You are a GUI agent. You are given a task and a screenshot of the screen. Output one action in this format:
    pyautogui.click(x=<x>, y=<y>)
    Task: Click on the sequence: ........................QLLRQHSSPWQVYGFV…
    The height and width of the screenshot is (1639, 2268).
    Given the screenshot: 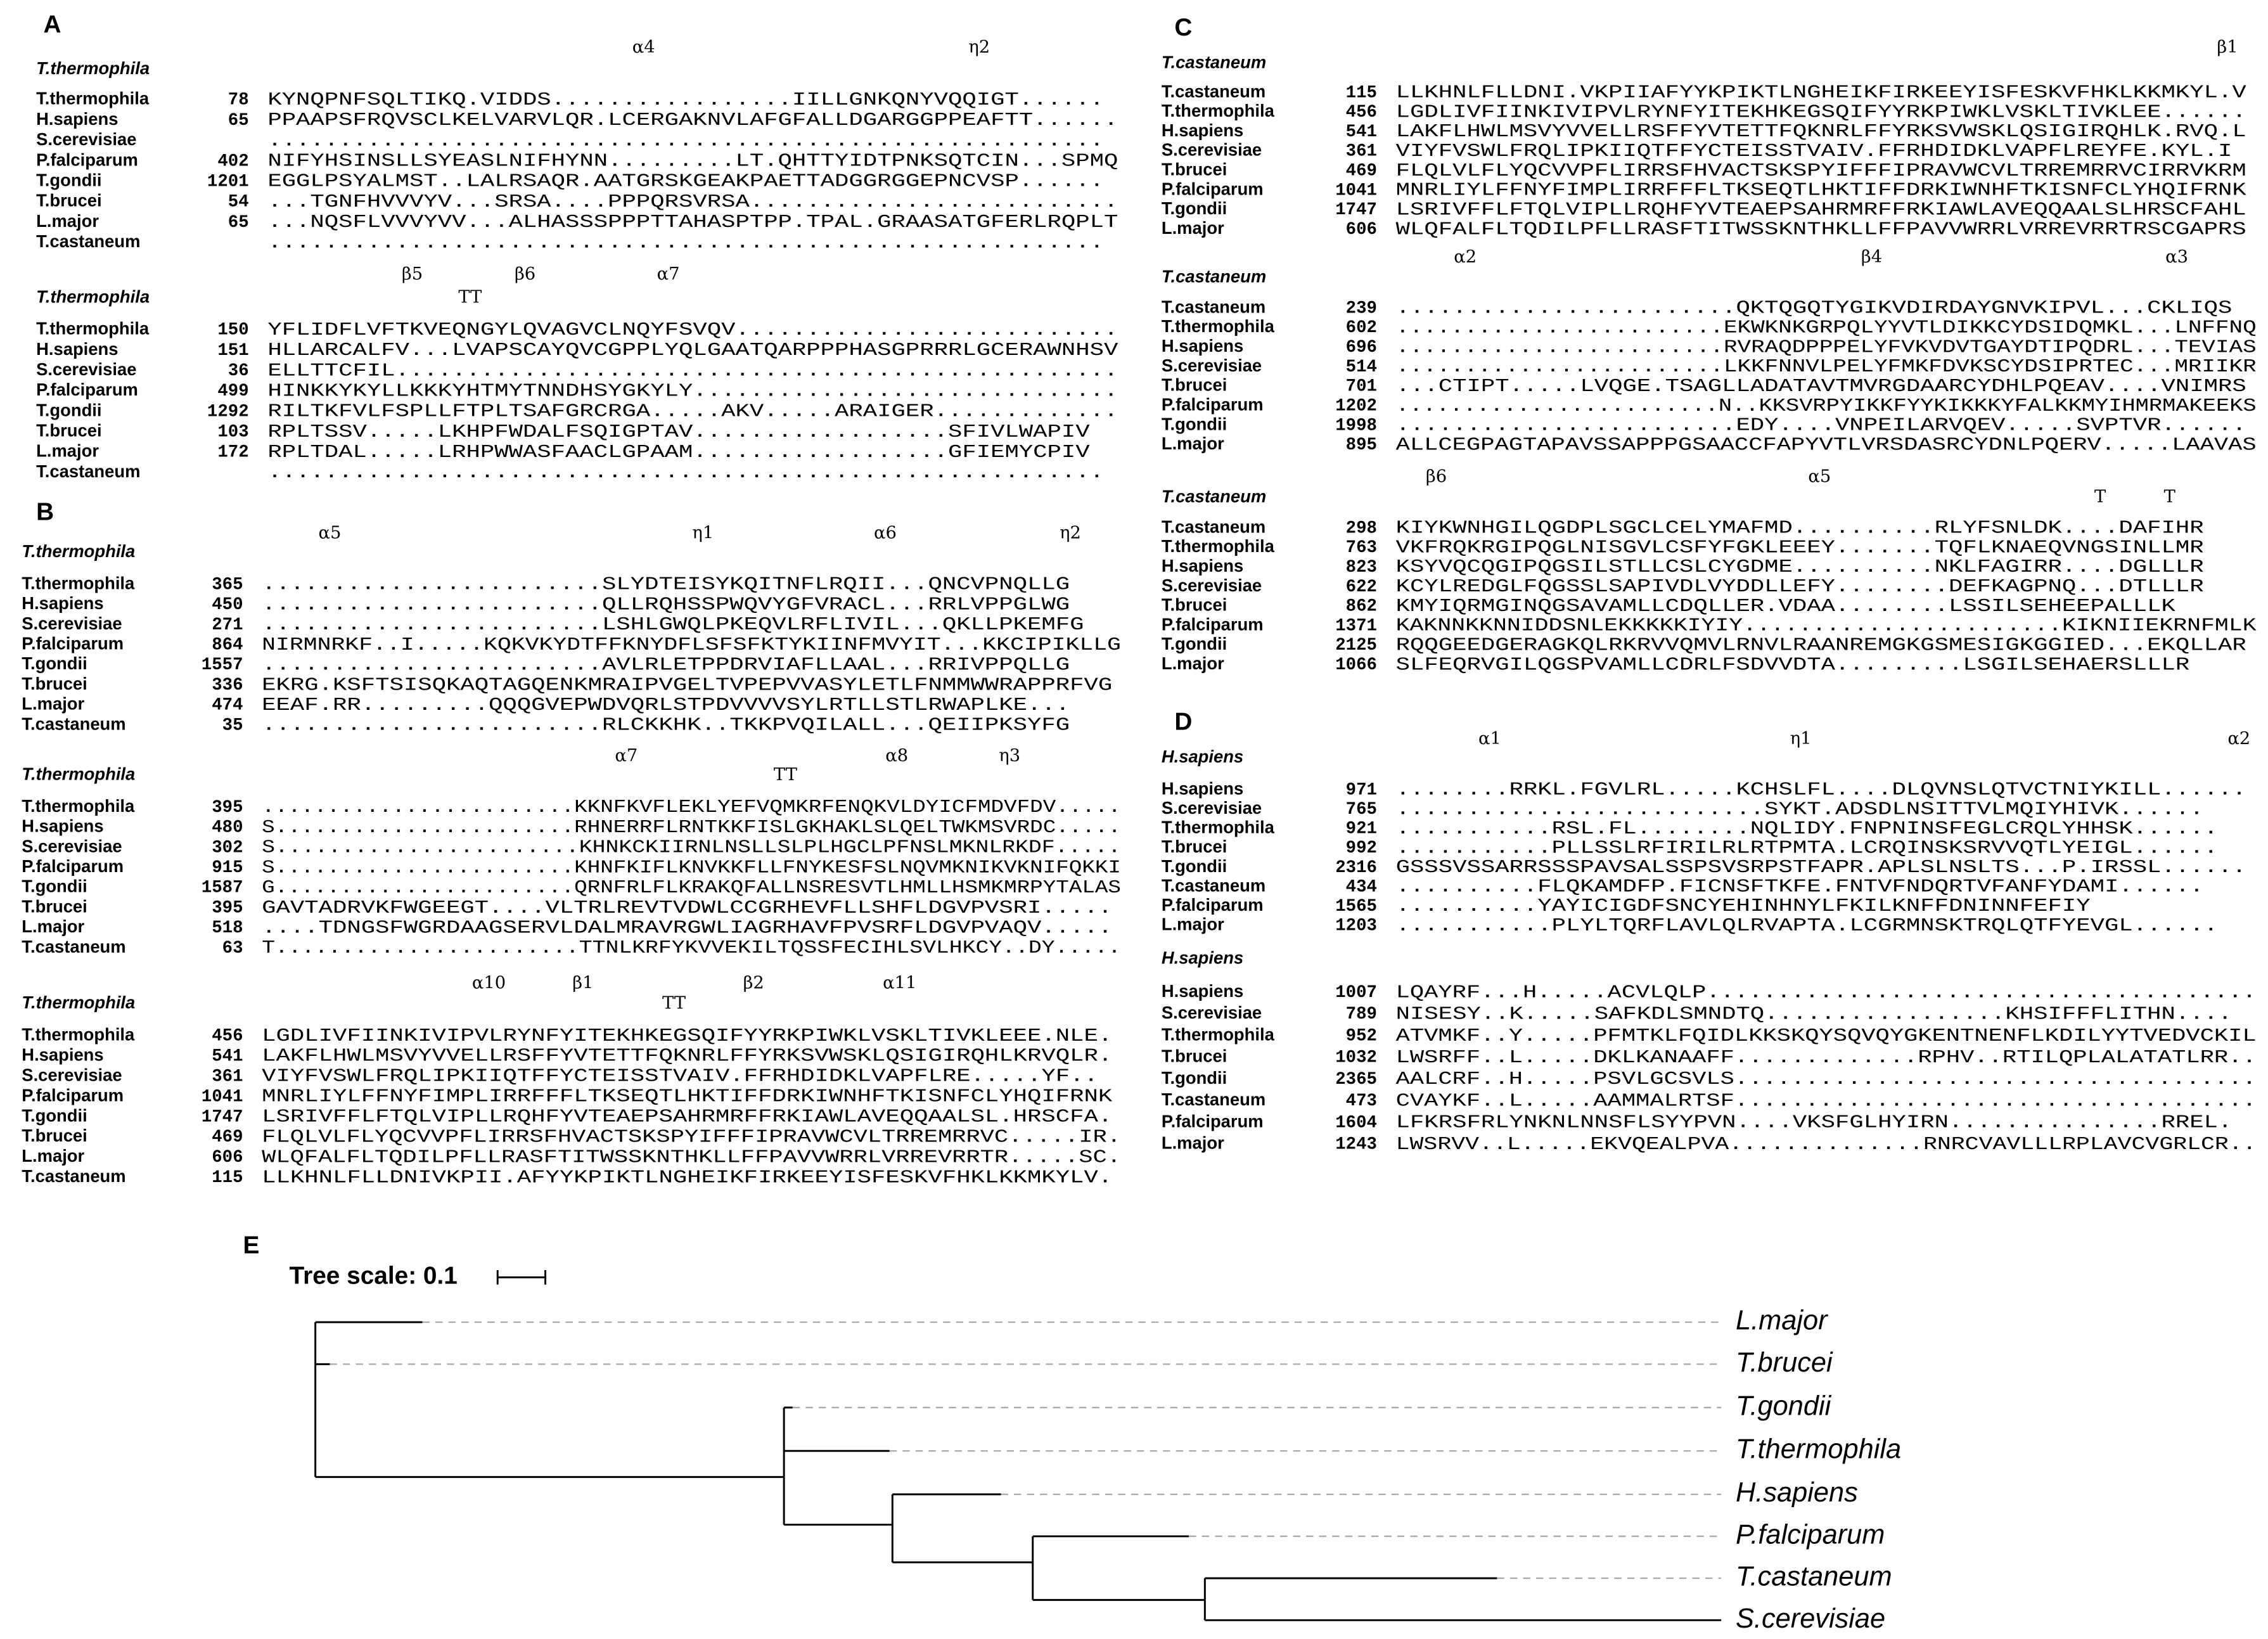 What is the action you would take?
    pyautogui.click(x=666, y=604)
    